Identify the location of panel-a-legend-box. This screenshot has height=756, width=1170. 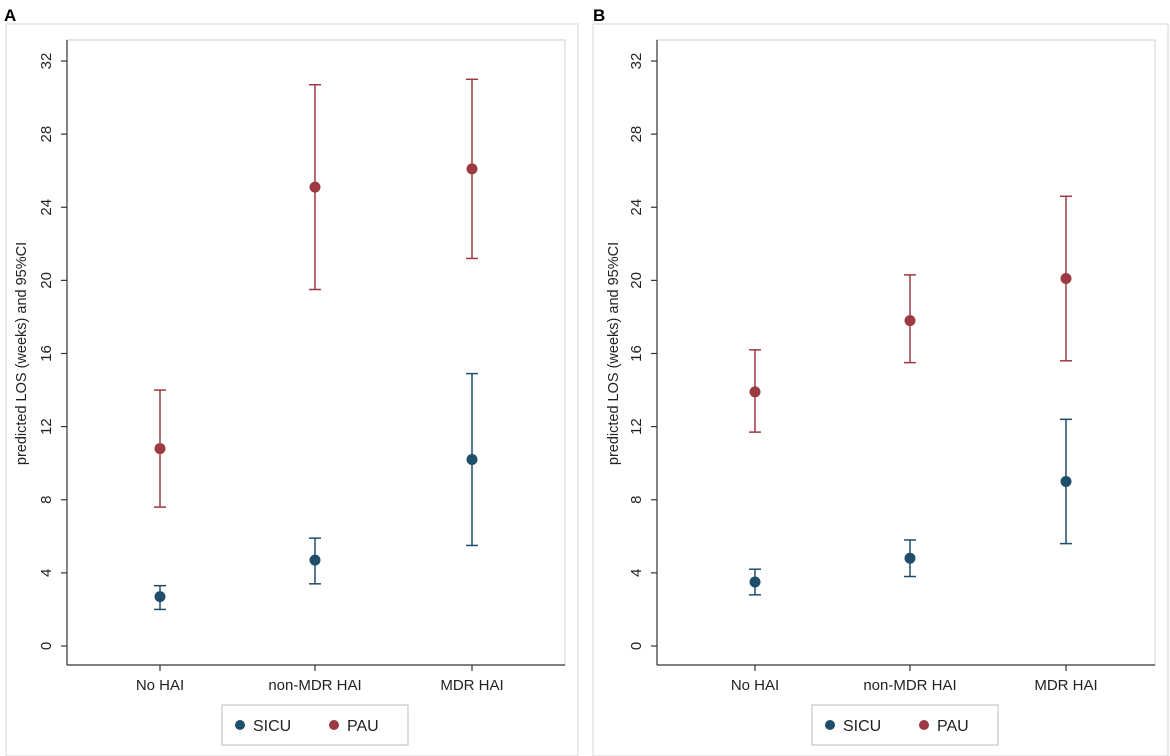
(315, 725).